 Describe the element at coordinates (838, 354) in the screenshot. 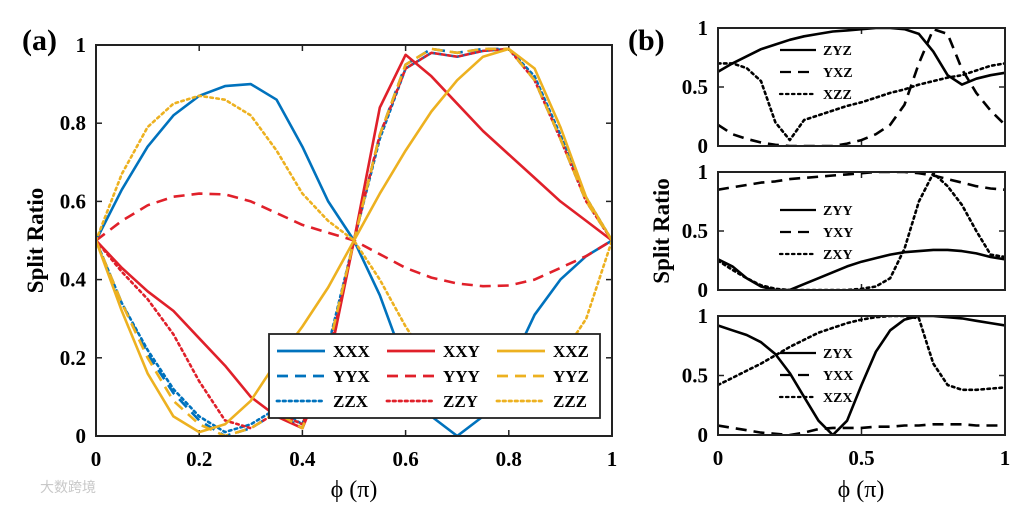

I see `legend-label-zyx: ZYX` at that location.